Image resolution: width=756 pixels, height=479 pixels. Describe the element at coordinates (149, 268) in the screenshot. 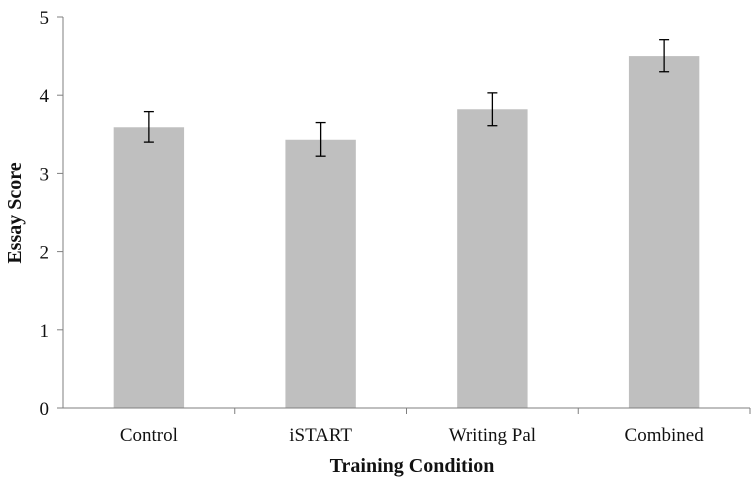

I see `bar-control` at that location.